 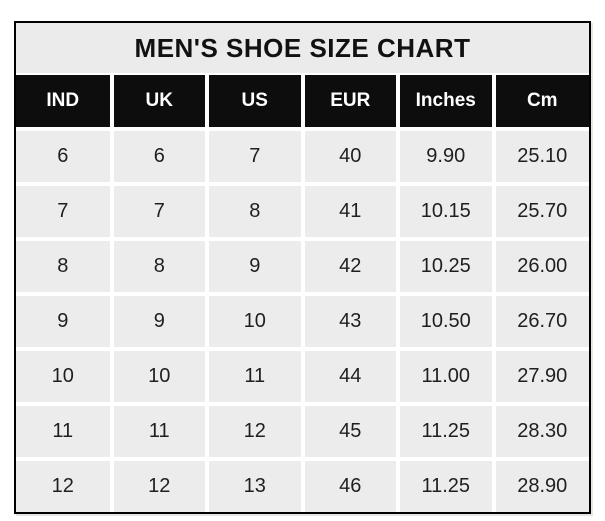 What do you see at coordinates (254, 155) in the screenshot?
I see `cell-us: 7` at bounding box center [254, 155].